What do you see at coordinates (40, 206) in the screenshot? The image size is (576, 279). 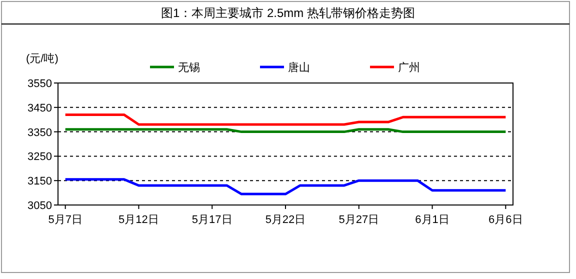 I see `y-tick-label: 3050` at bounding box center [40, 206].